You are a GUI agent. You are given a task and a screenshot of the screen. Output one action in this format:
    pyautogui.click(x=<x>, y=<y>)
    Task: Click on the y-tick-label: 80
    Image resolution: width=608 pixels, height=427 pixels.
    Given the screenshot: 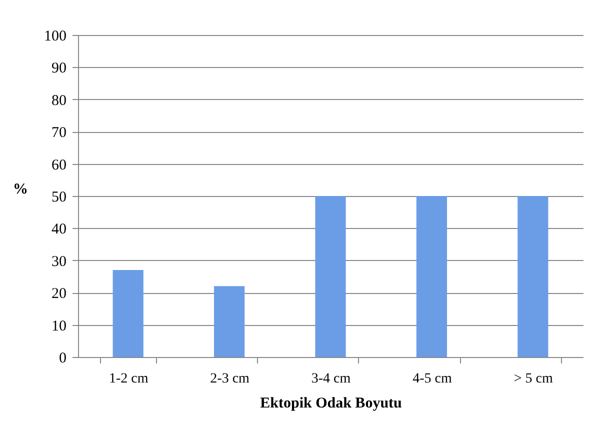 What is the action you would take?
    pyautogui.click(x=59, y=100)
    